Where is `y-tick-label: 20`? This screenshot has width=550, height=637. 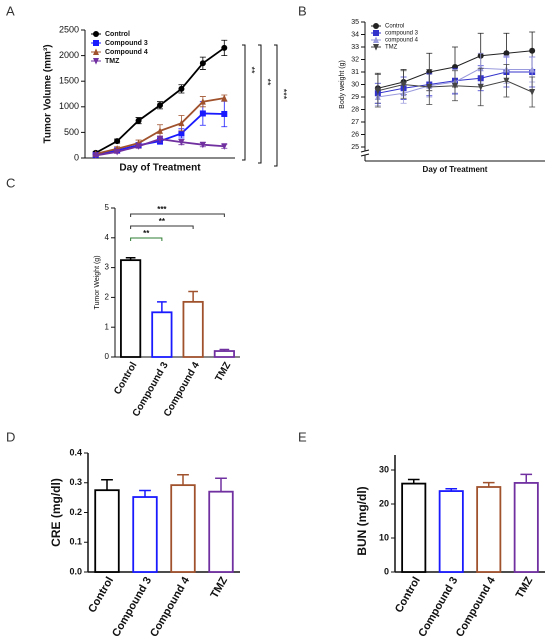
y-tick-label: 20 is located at coordinates (384, 503).